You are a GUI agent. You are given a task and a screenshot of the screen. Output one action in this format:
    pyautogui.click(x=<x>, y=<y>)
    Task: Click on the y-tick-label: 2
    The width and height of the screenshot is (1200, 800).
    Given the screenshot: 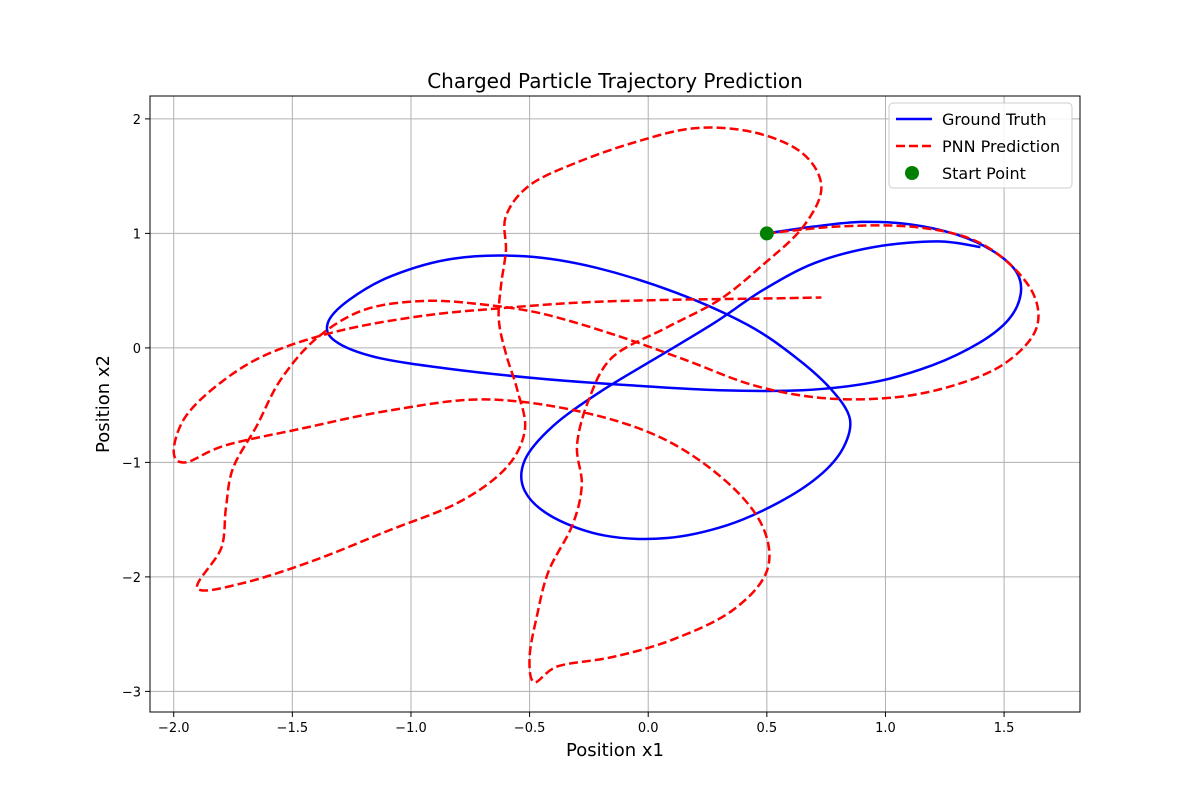 What is the action you would take?
    pyautogui.click(x=137, y=120)
    